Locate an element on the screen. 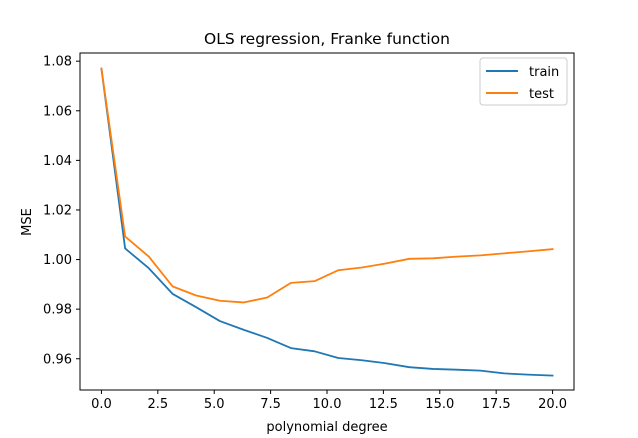 This screenshot has height=438, width=638. y-tick-label: 1.02 is located at coordinates (57, 210).